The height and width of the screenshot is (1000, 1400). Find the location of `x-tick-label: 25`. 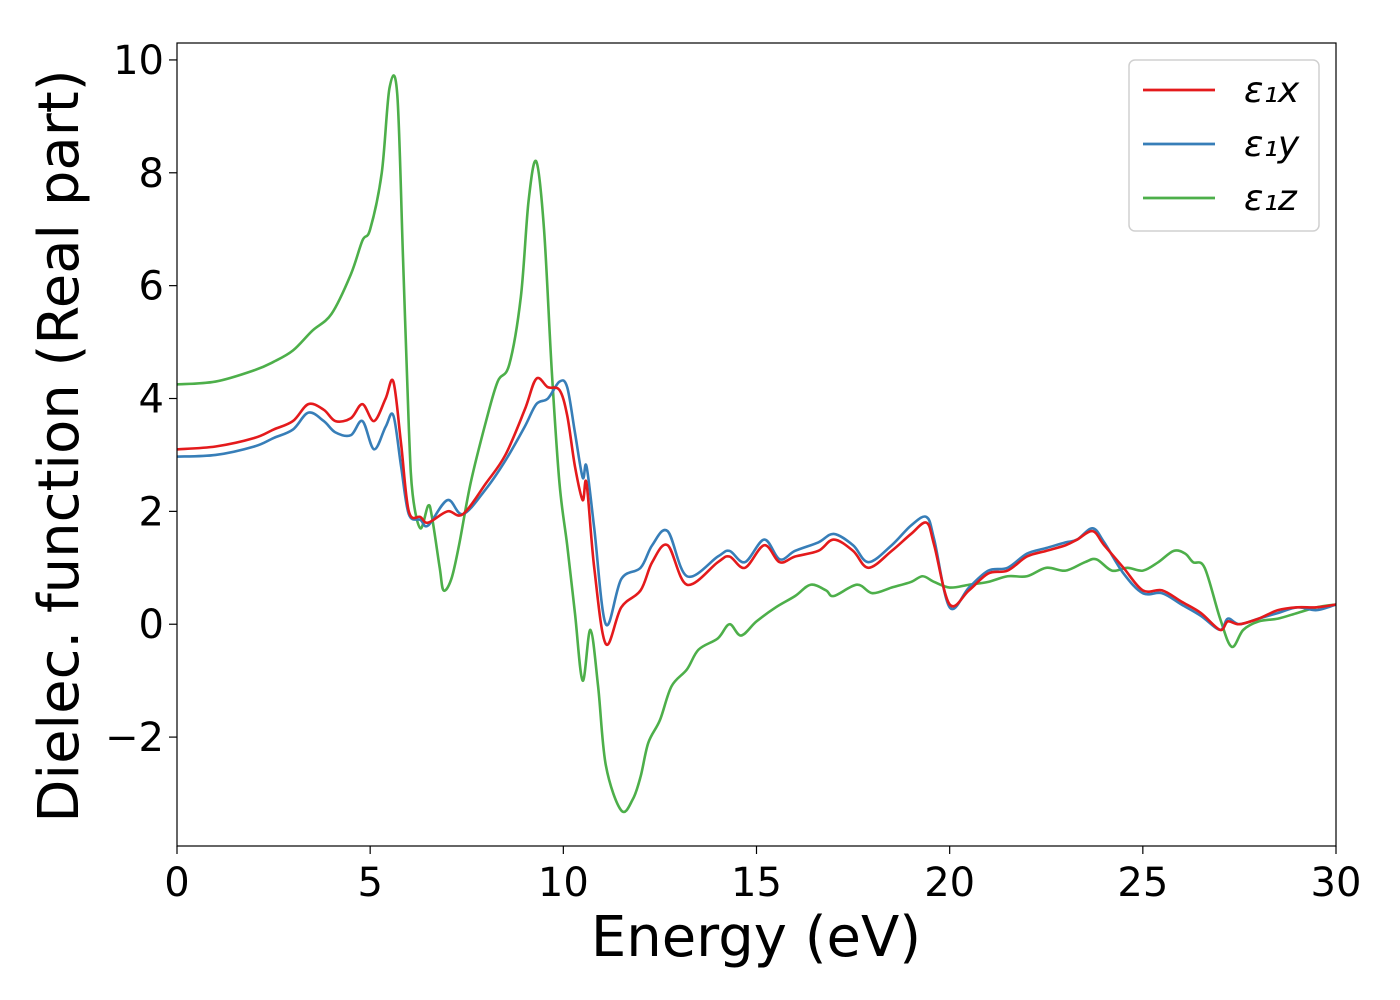

x-tick-label: 25 is located at coordinates (1142, 883).